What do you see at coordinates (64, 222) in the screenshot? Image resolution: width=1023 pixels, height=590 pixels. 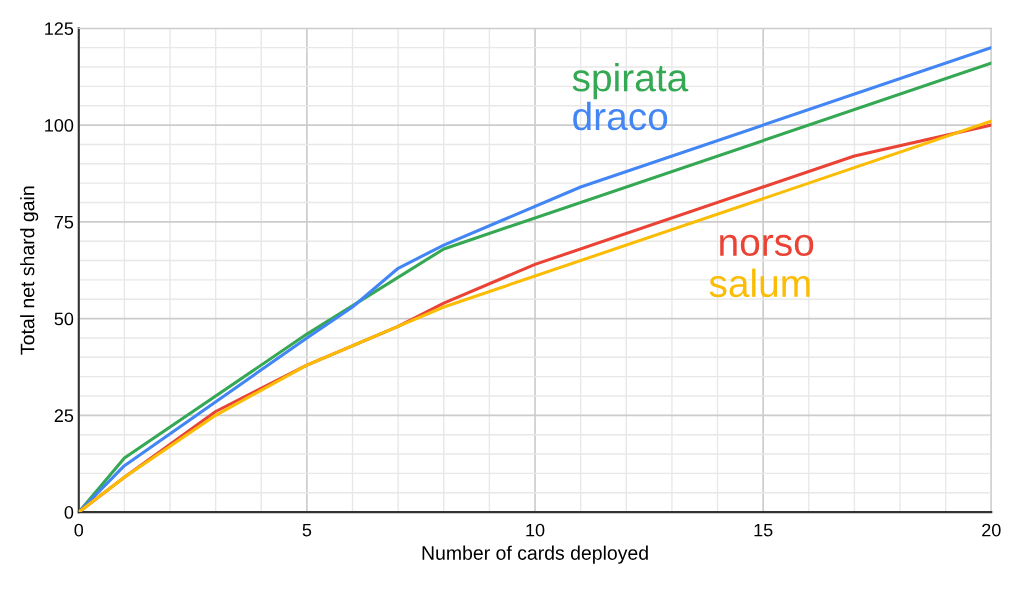 I see `y-tick-label: 75` at bounding box center [64, 222].